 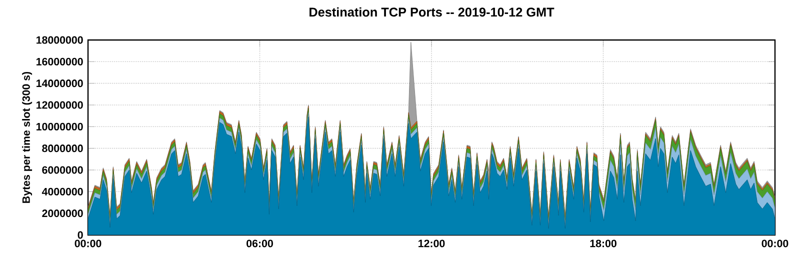 What do you see at coordinates (59, 126) in the screenshot?
I see `y-tick-label: 10000000` at bounding box center [59, 126].